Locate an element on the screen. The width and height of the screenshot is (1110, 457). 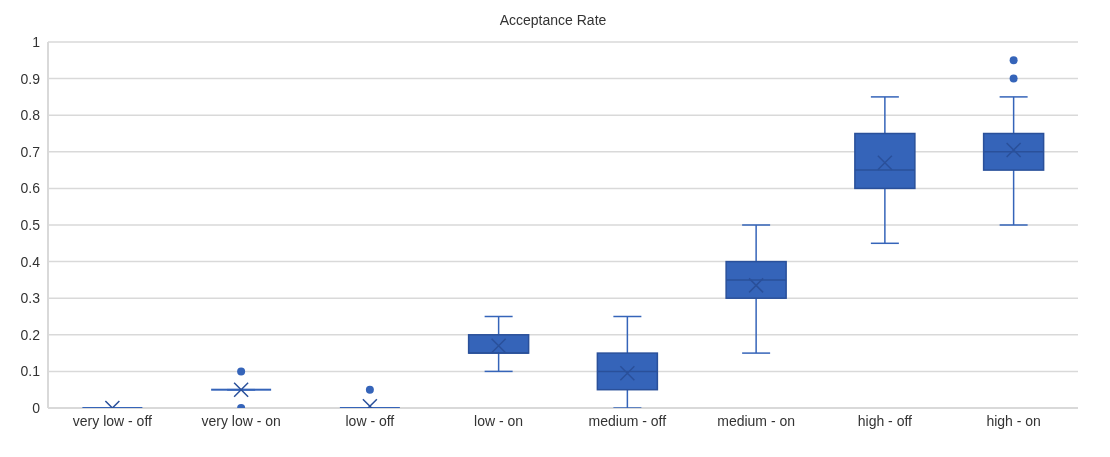
y-tick-label: 0.9 is located at coordinates (30, 78).